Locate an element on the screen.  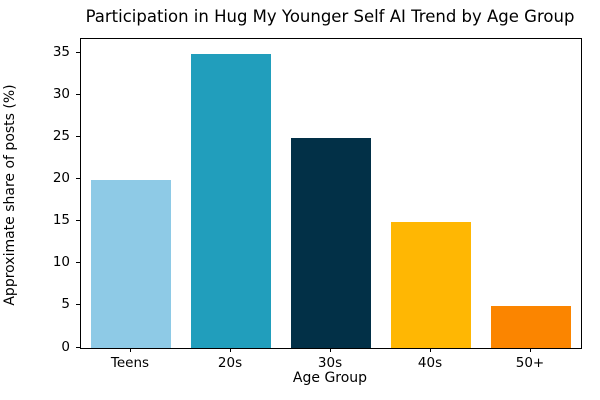
x-tick-label: Teens is located at coordinates (130, 363).